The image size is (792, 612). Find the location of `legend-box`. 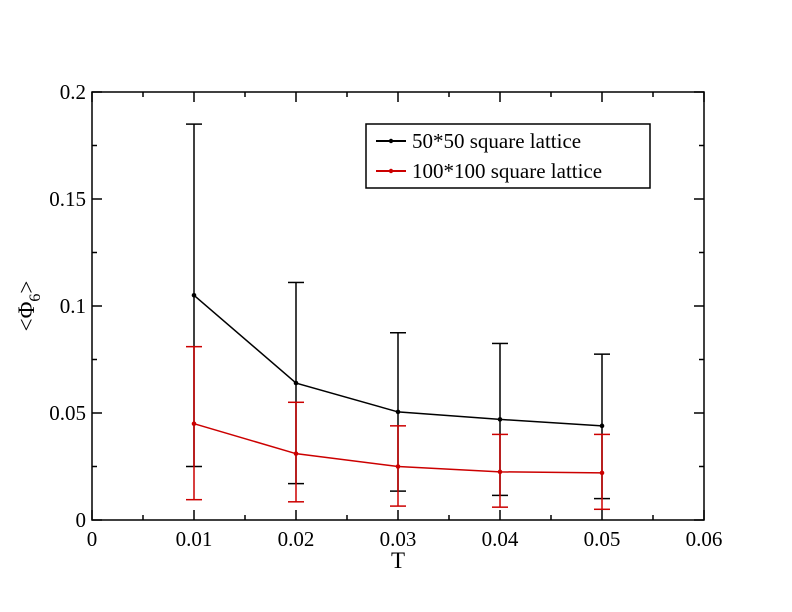

legend-box is located at coordinates (508, 156).